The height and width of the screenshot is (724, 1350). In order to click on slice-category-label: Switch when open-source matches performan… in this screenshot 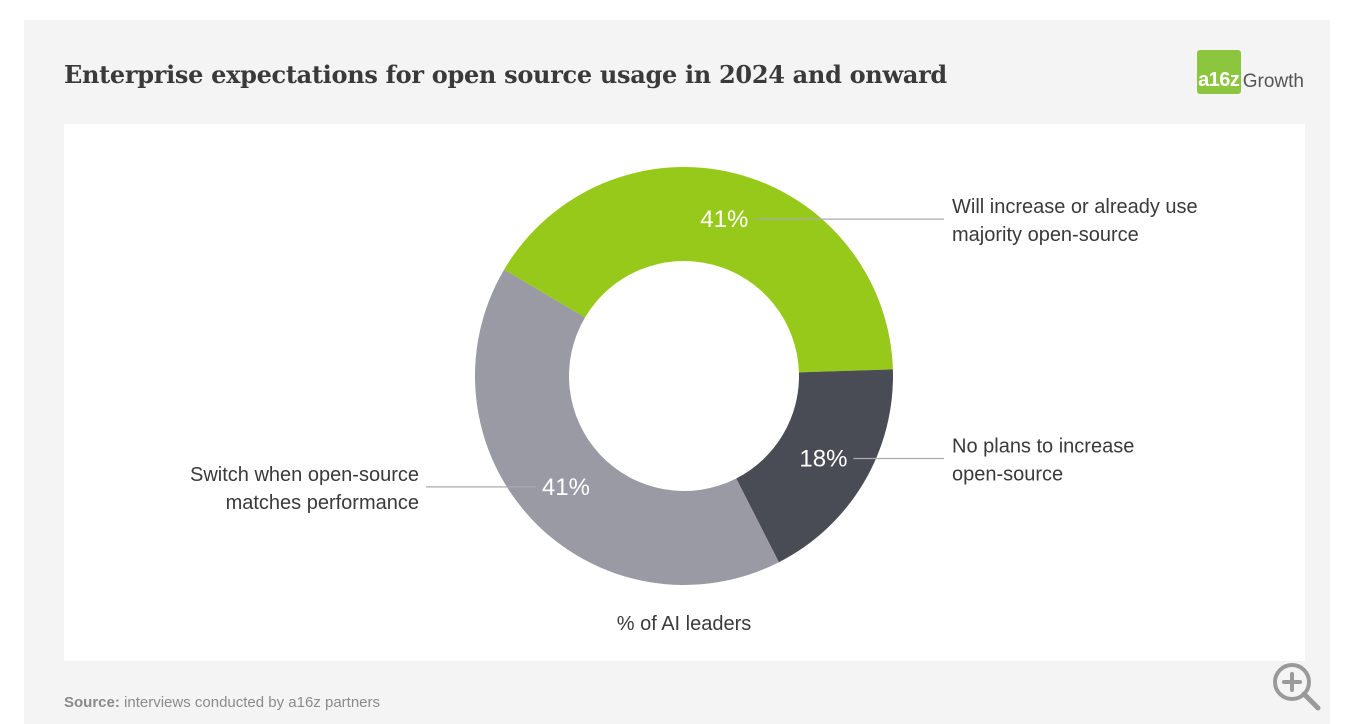, I will do `click(304, 489)`.